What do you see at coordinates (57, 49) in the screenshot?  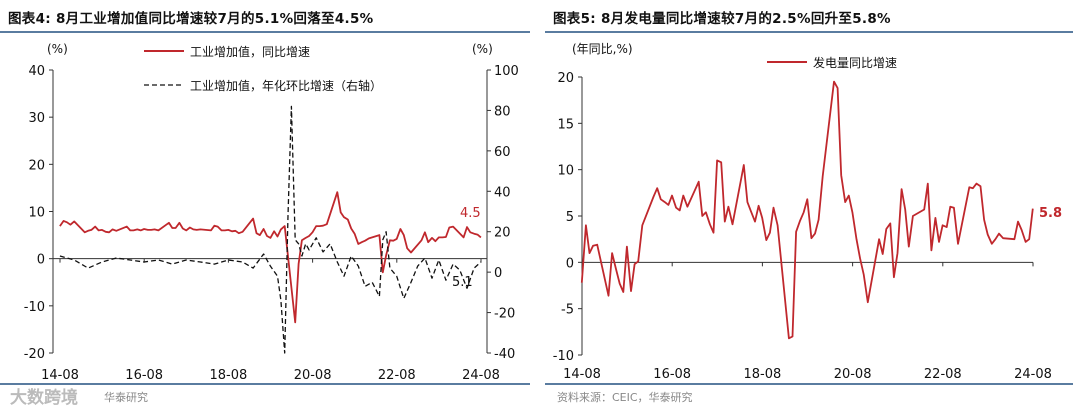 I see `left-axis-unit: (%)` at bounding box center [57, 49].